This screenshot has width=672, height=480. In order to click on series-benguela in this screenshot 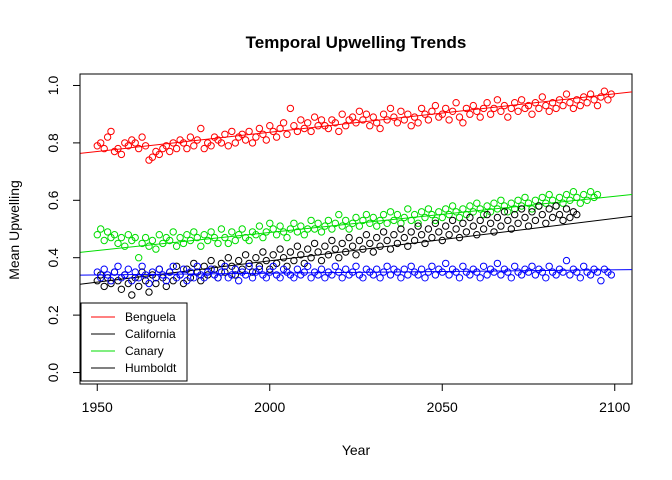, I will do `click(356, 125)`.